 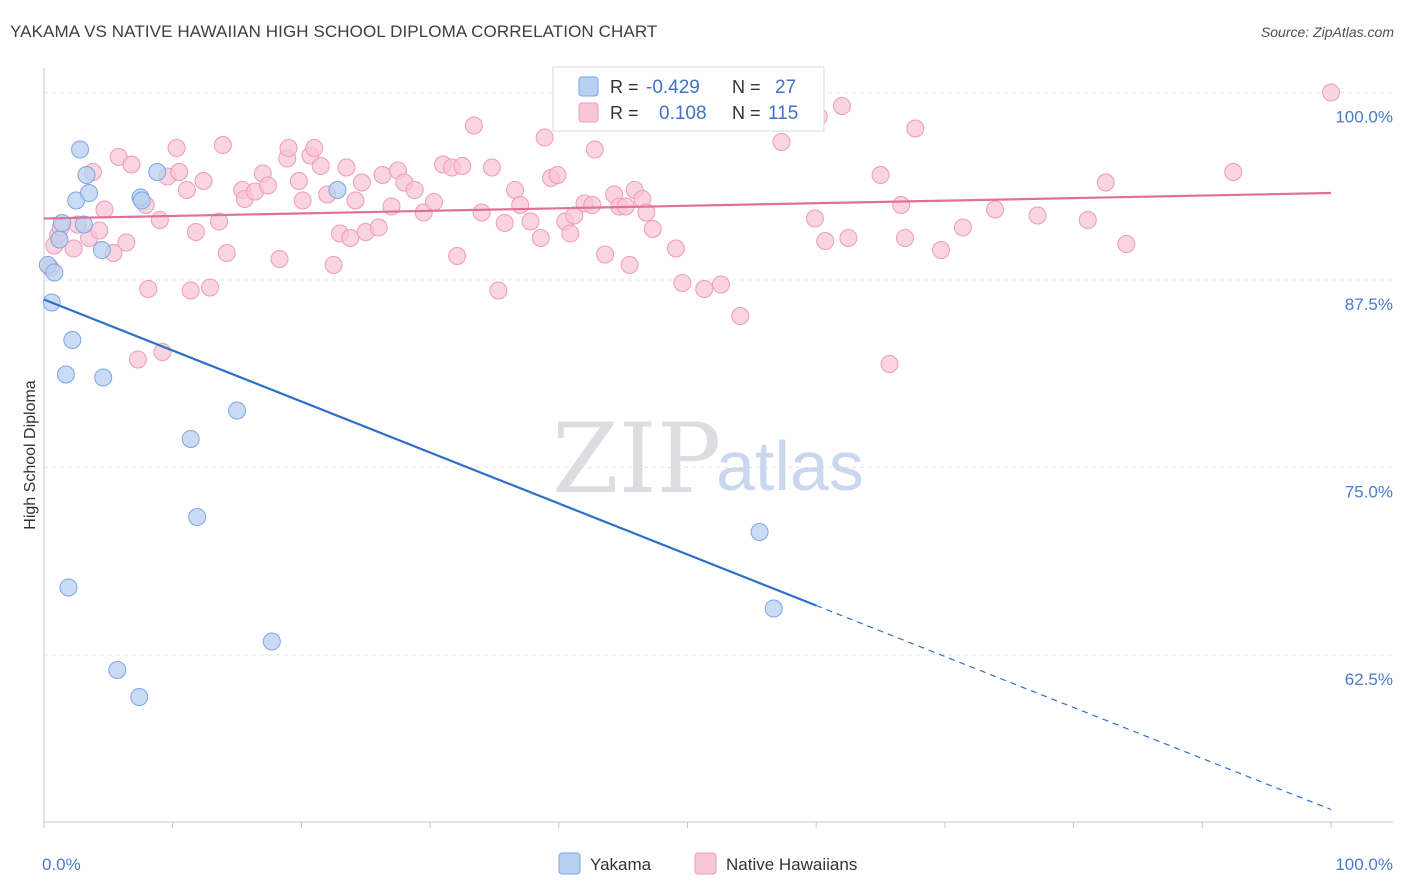 I want to click on stats-legend: R = -0.429 N = 27 R = 0.108 N = 115, so click(x=688, y=99).